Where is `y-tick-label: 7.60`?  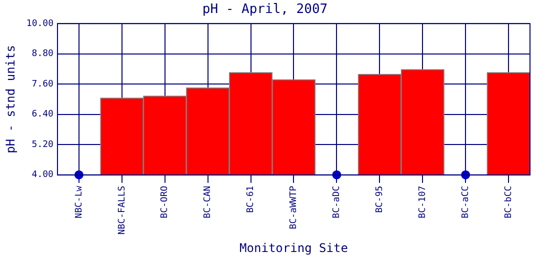
y-tick-label: 7.60 is located at coordinates (43, 84).